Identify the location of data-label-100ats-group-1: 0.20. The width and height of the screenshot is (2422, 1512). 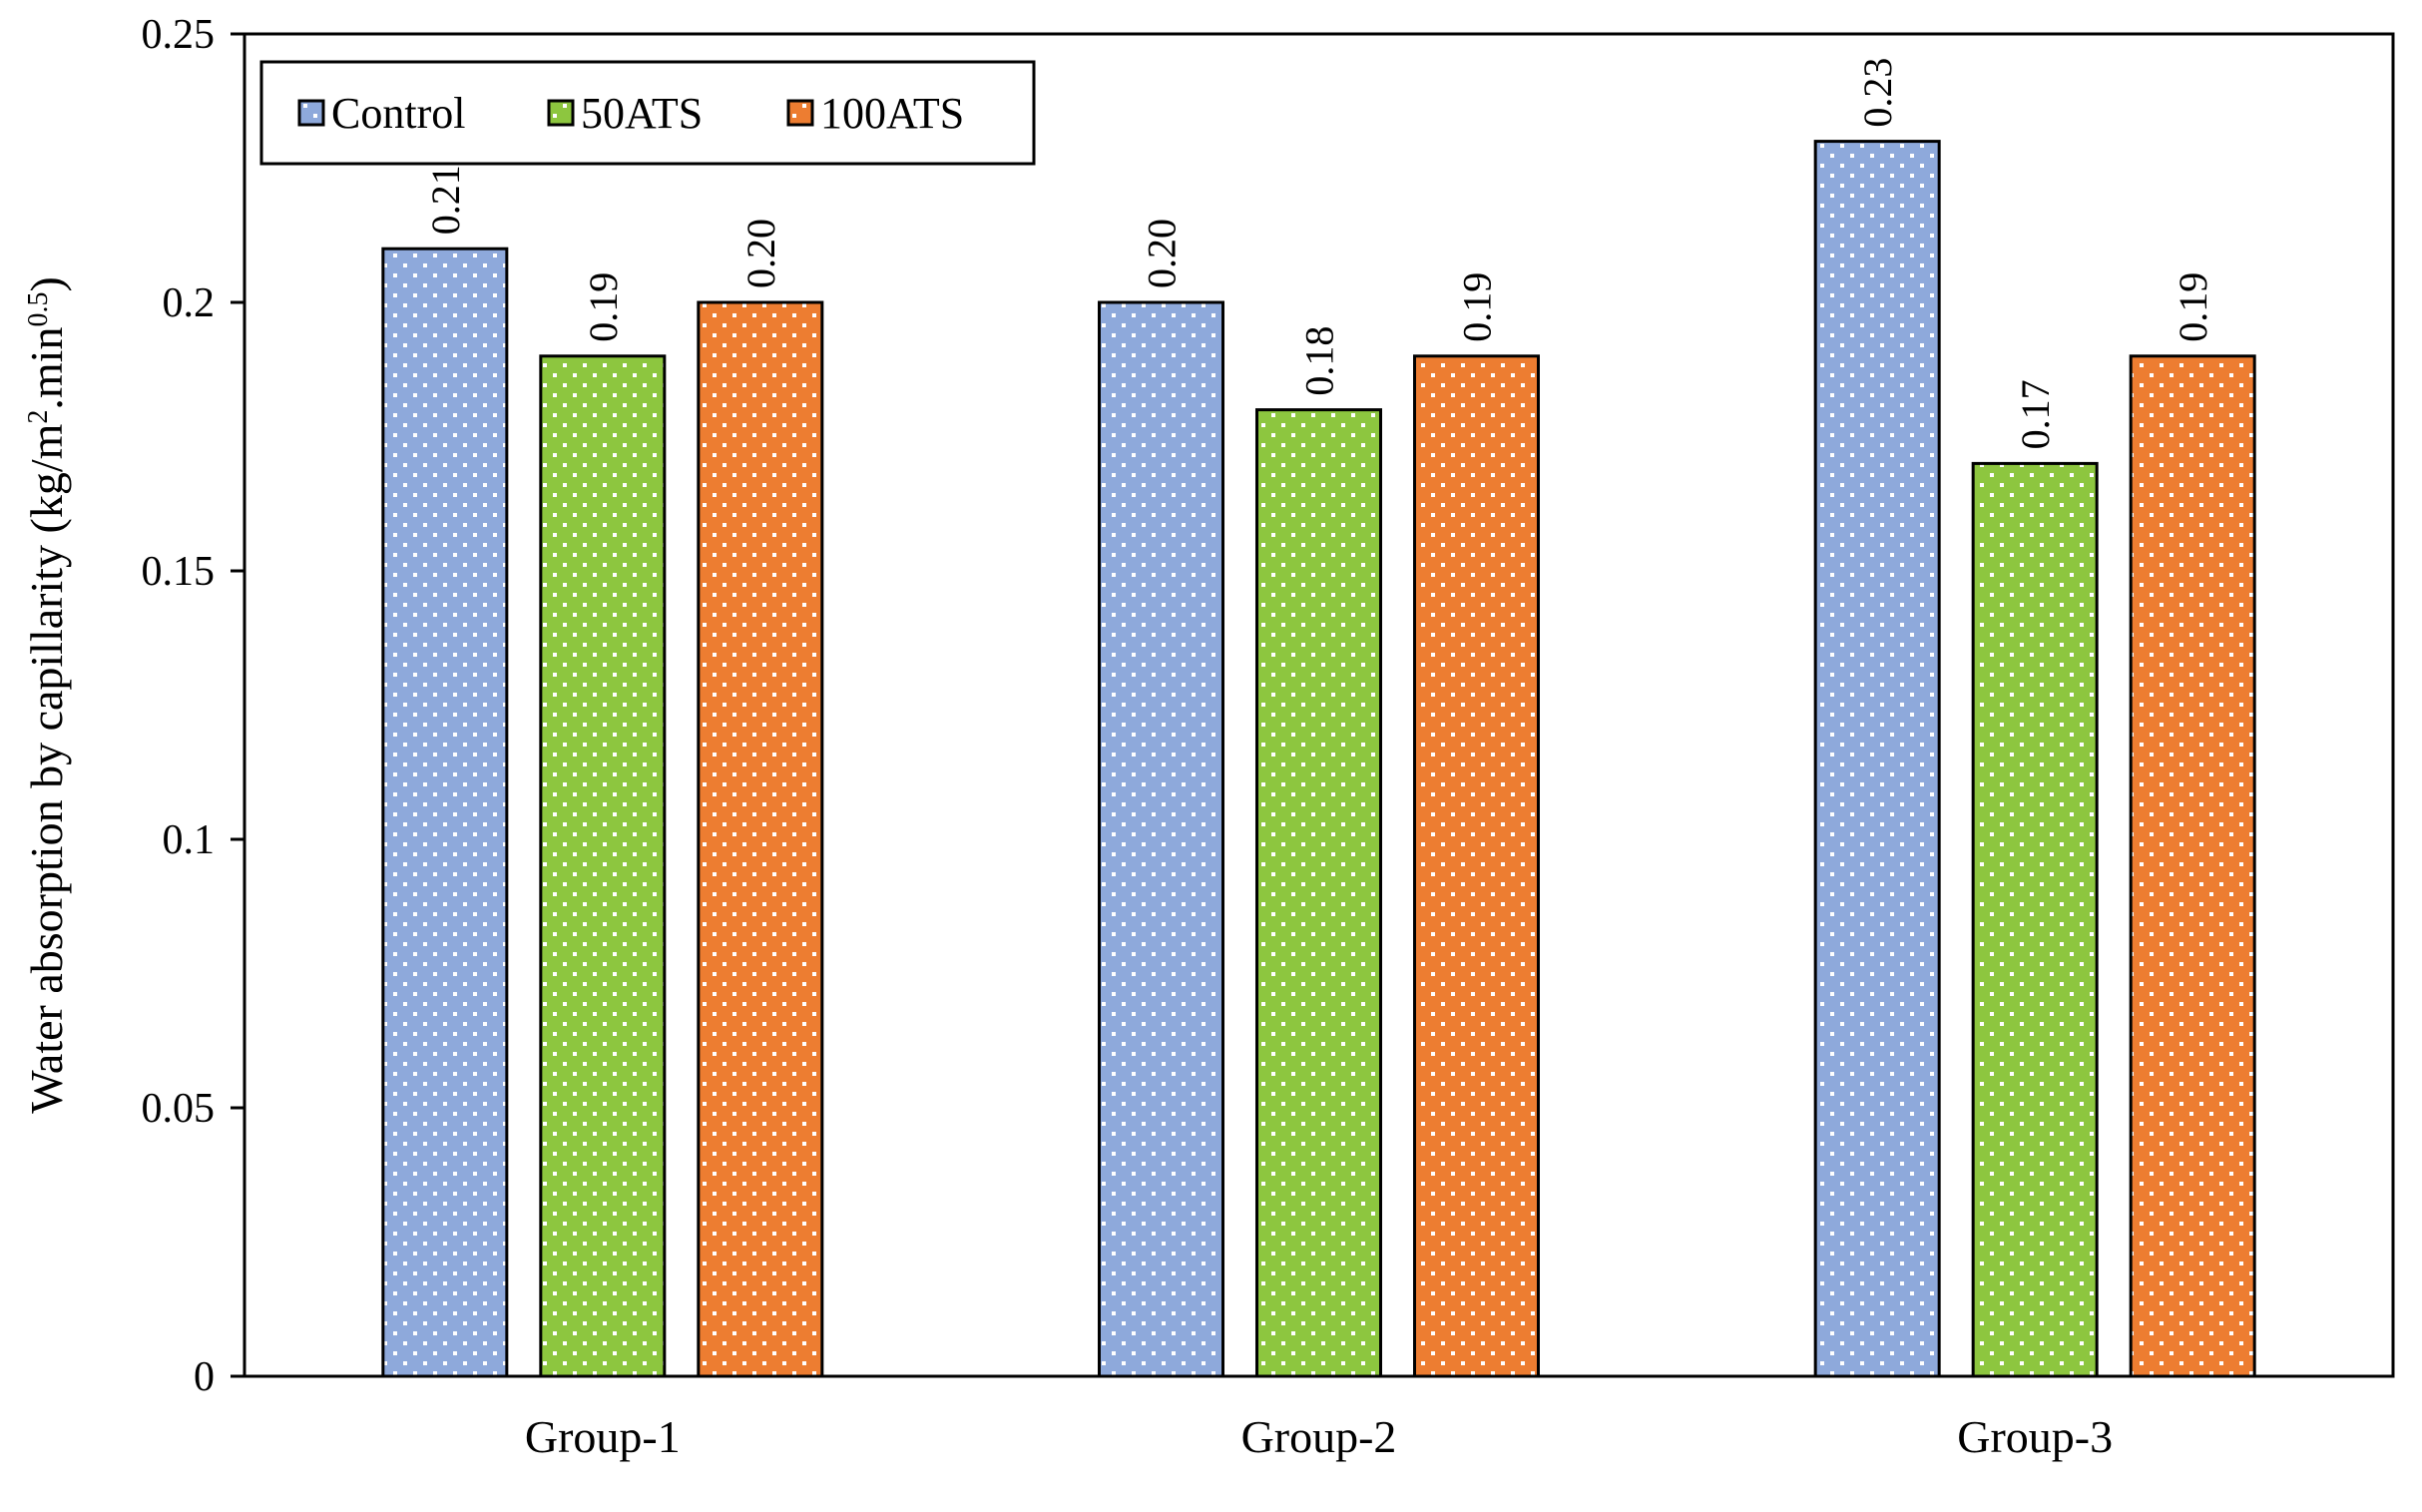
(760, 253).